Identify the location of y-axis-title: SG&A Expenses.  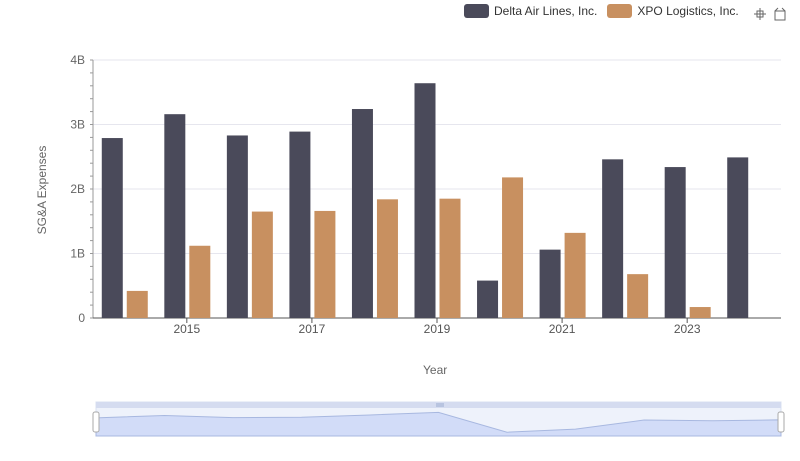
(42, 190).